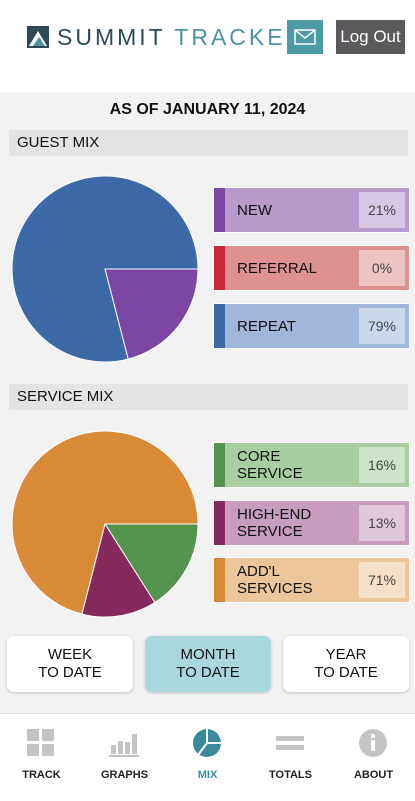  I want to click on app-header: SUMMIT TRACKER Log Out, so click(207, 46).